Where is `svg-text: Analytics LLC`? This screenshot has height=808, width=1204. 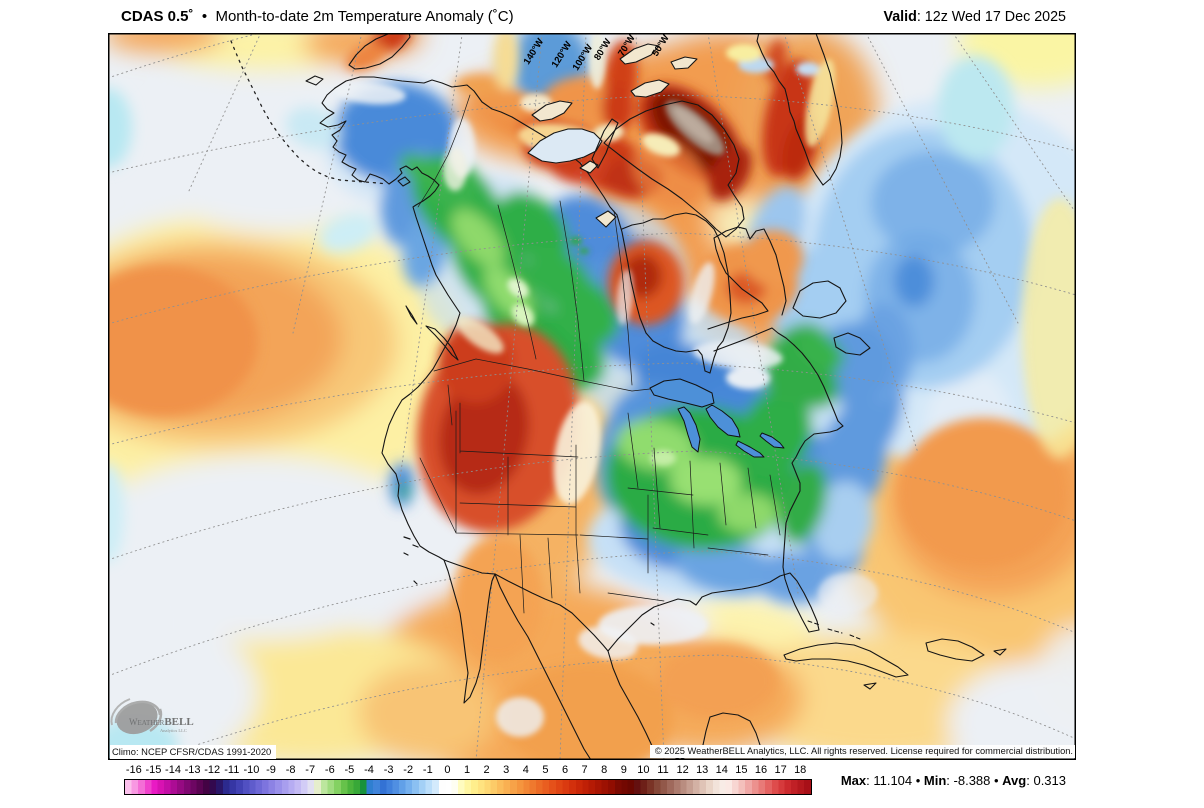 svg-text: Analytics LLC is located at coordinates (173, 730).